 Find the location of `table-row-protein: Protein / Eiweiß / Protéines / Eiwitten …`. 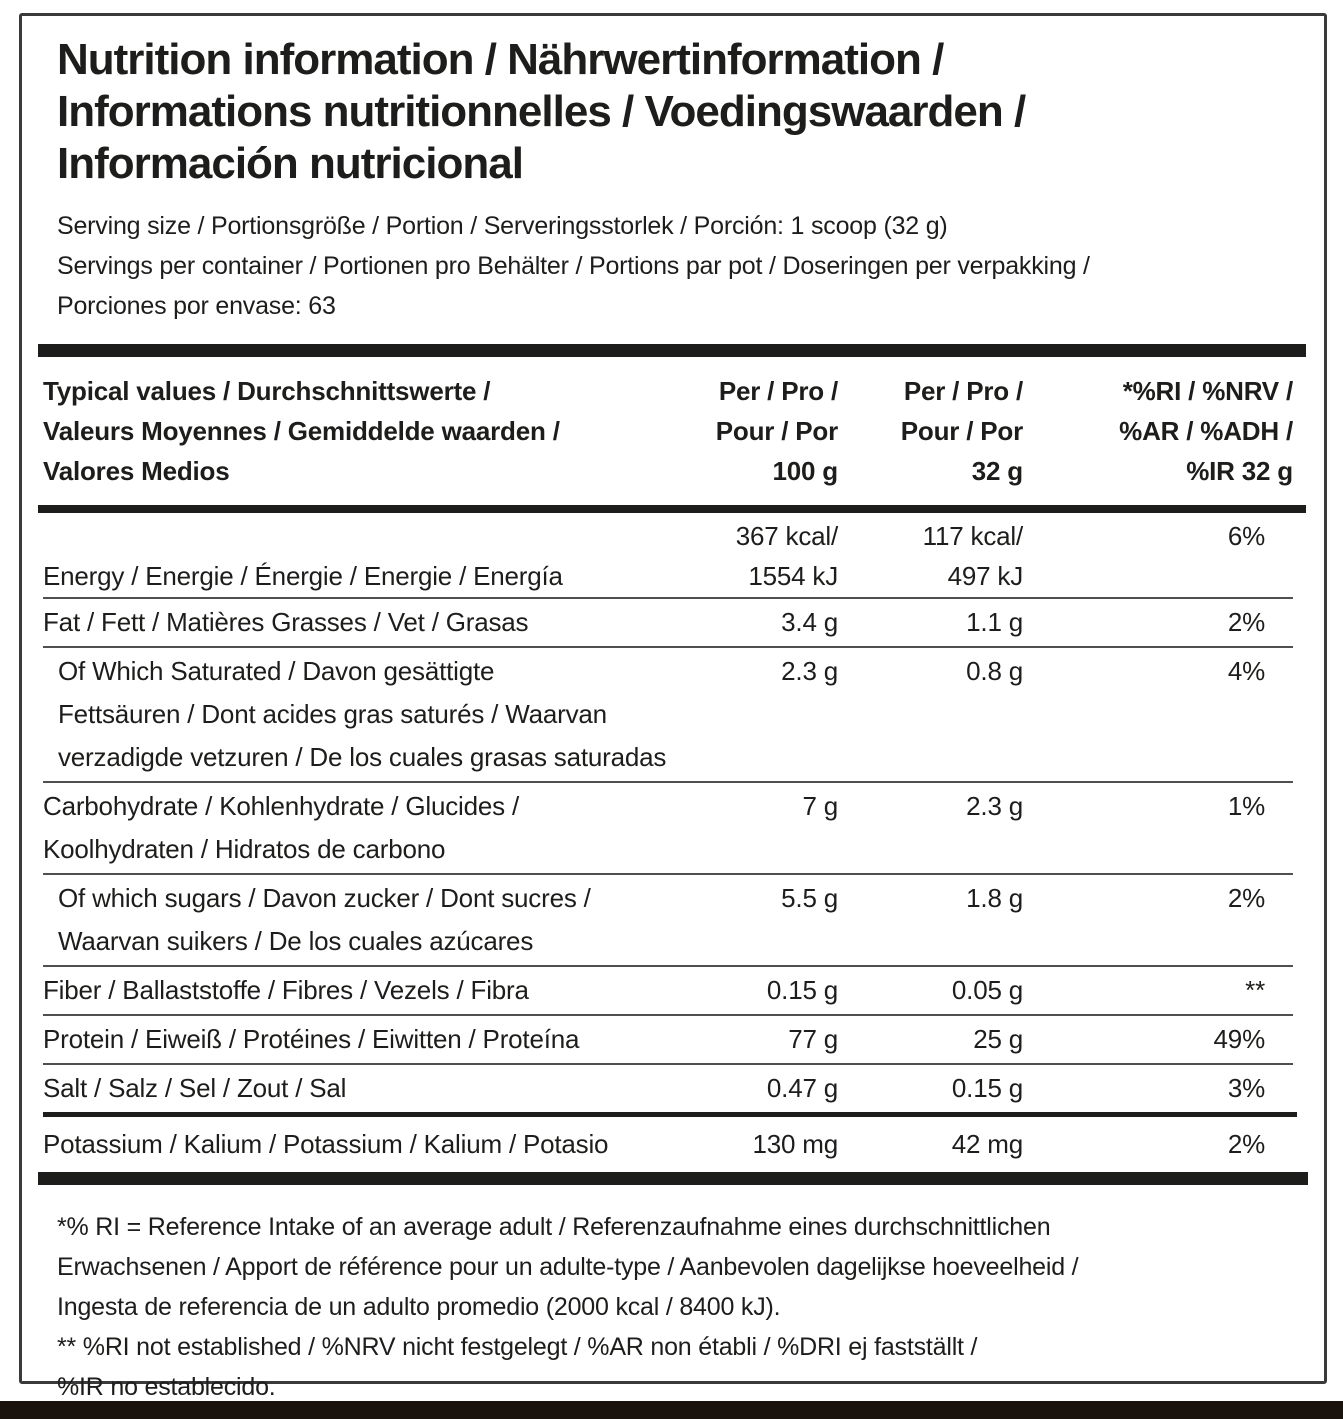

table-row-protein: Protein / Eiweiß / Protéines / Eiwitten … is located at coordinates (668, 1038).